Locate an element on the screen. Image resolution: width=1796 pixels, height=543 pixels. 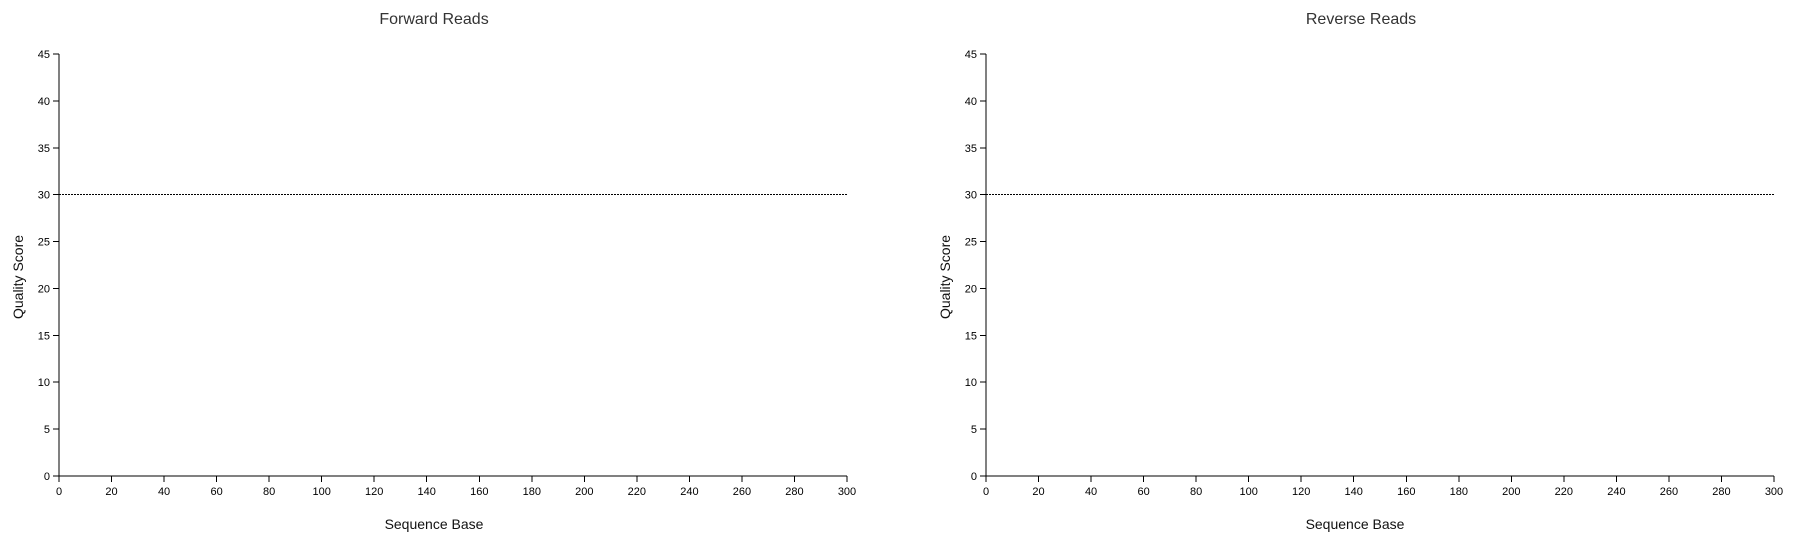
chart-title: Forward Reads is located at coordinates (433, 19).